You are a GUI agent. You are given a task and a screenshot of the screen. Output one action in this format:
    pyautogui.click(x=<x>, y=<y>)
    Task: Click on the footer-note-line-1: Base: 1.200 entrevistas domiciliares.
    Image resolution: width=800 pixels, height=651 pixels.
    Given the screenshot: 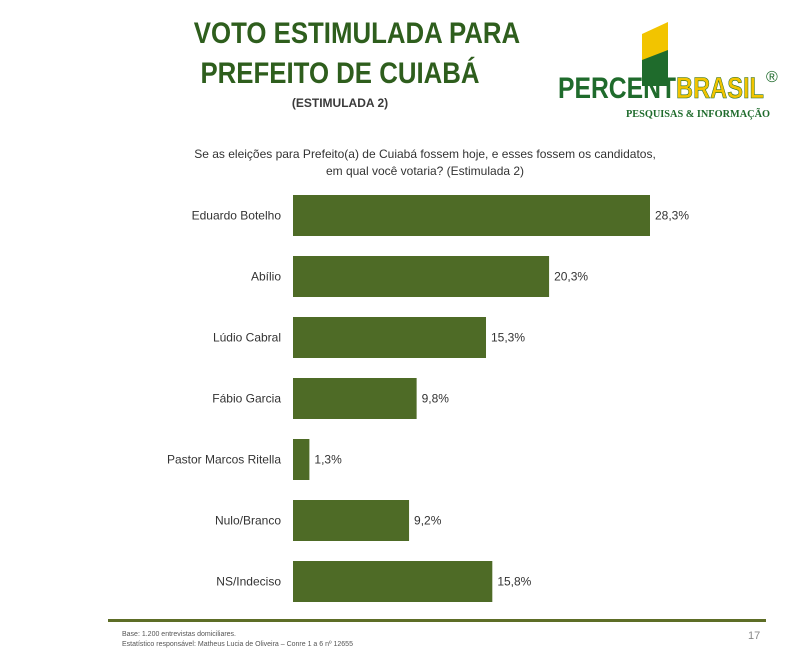 What is the action you would take?
    pyautogui.click(x=179, y=634)
    